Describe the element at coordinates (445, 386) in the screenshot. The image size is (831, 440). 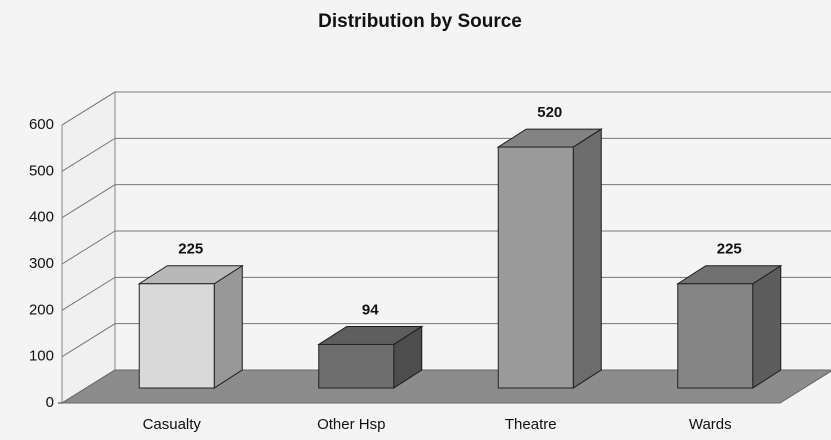
I see `floor` at that location.